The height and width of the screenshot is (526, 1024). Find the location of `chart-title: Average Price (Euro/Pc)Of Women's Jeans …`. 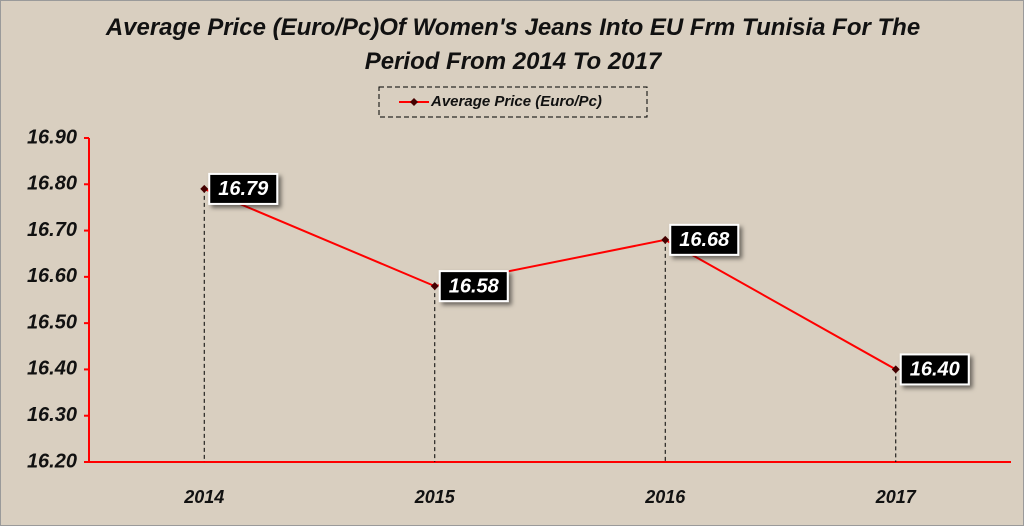

chart-title: Average Price (Euro/Pc)Of Women's Jeans … is located at coordinates (513, 44).